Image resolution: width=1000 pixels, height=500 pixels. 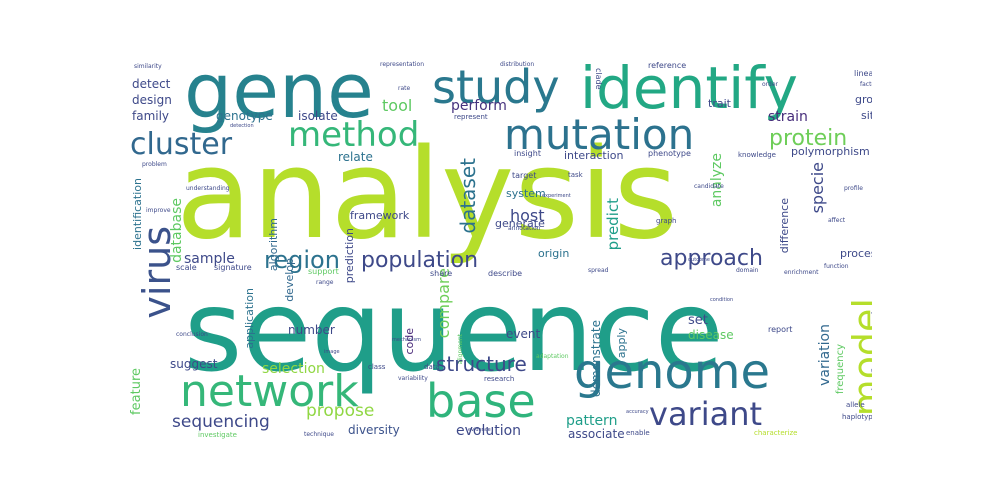 What do you see at coordinates (397, 105) in the screenshot?
I see `word-tool: tool` at bounding box center [397, 105].